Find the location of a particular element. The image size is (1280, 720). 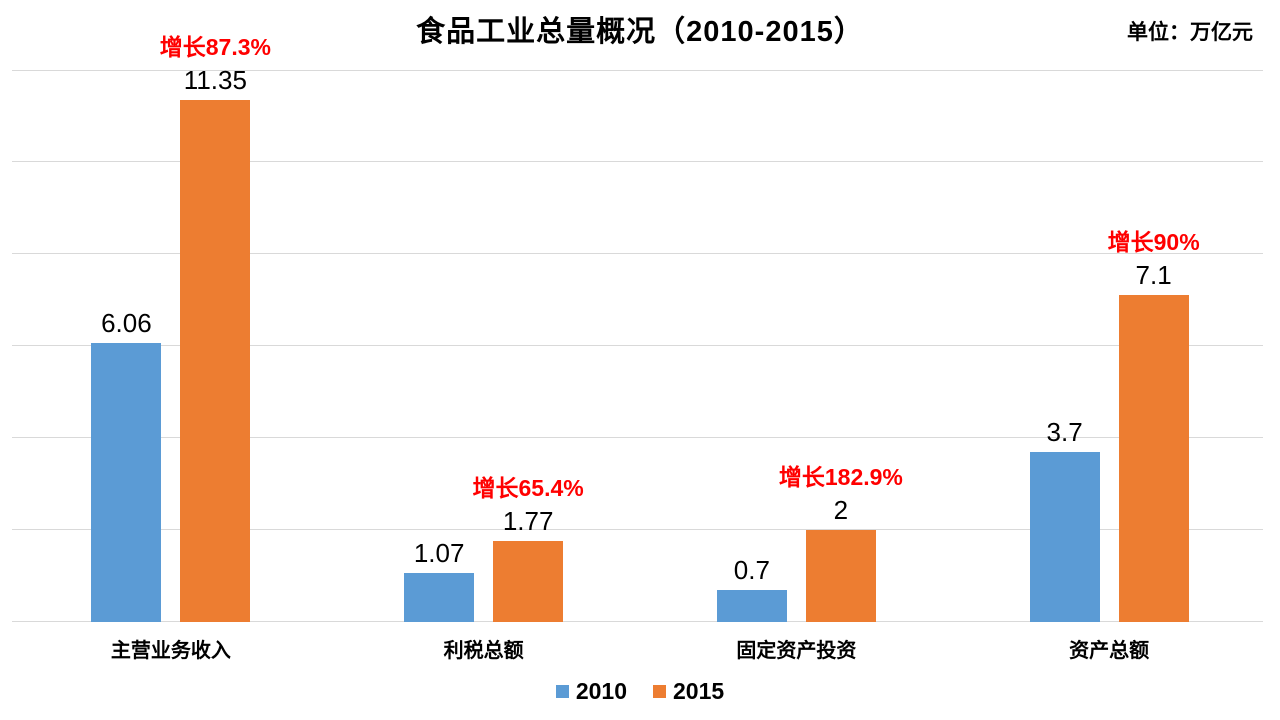

value-label: 1.07 is located at coordinates (439, 552).